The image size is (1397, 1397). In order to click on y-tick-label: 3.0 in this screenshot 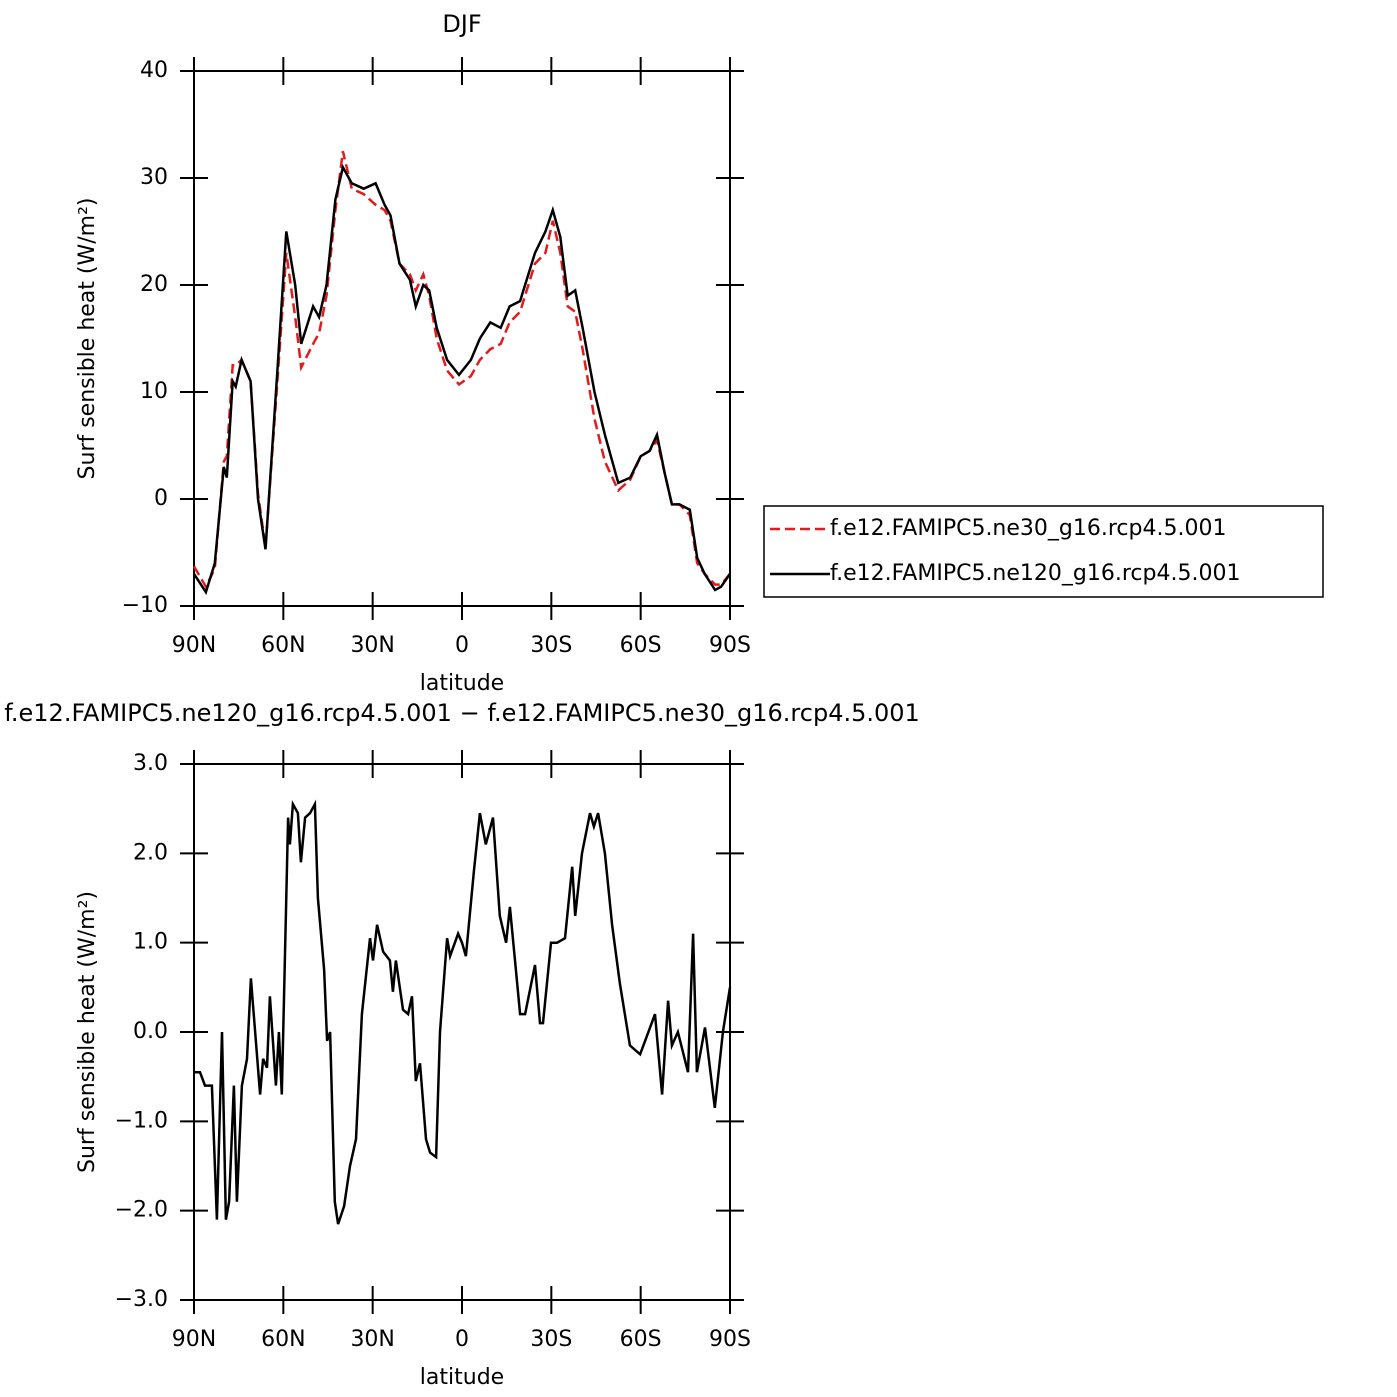, I will do `click(150, 763)`.